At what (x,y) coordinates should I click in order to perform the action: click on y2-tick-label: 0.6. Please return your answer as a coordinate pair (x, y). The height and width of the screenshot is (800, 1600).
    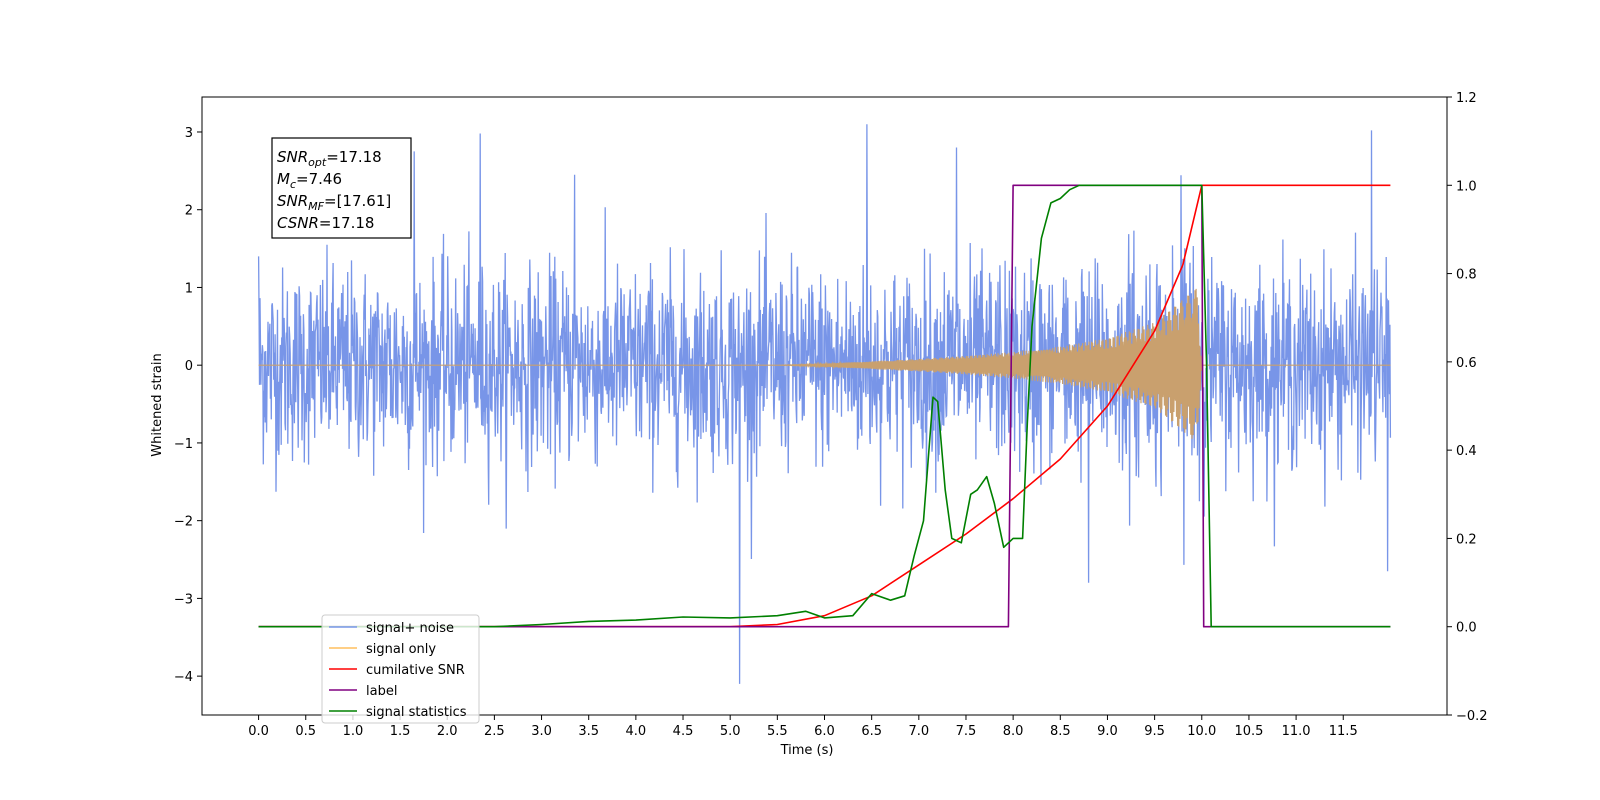
    Looking at the image, I should click on (1466, 363).